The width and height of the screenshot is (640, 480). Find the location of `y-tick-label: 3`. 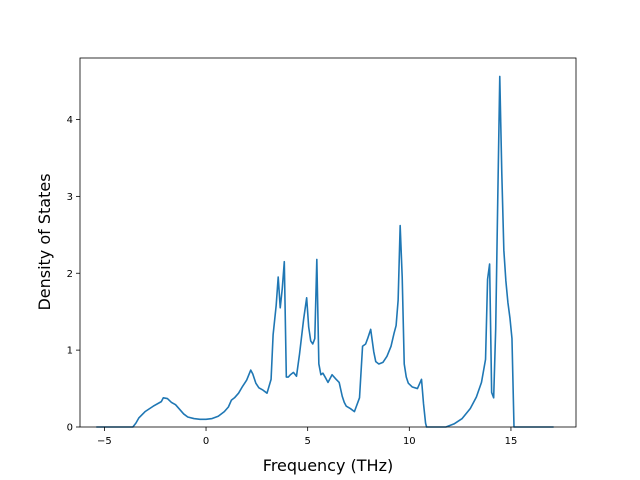

y-tick-label: 3 is located at coordinates (70, 197).